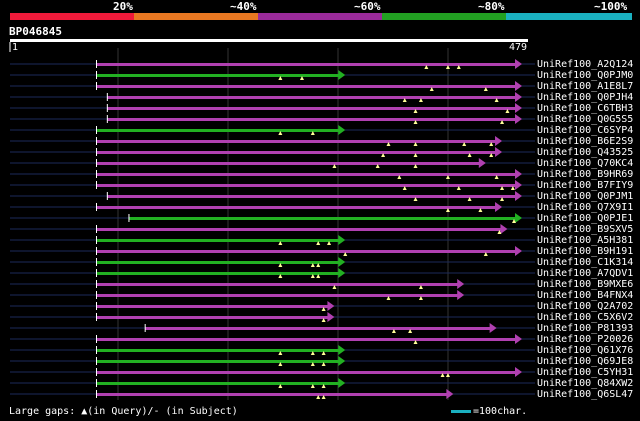  I want to click on hit-identifier: UniRef100_B9H191, so click(585, 251).